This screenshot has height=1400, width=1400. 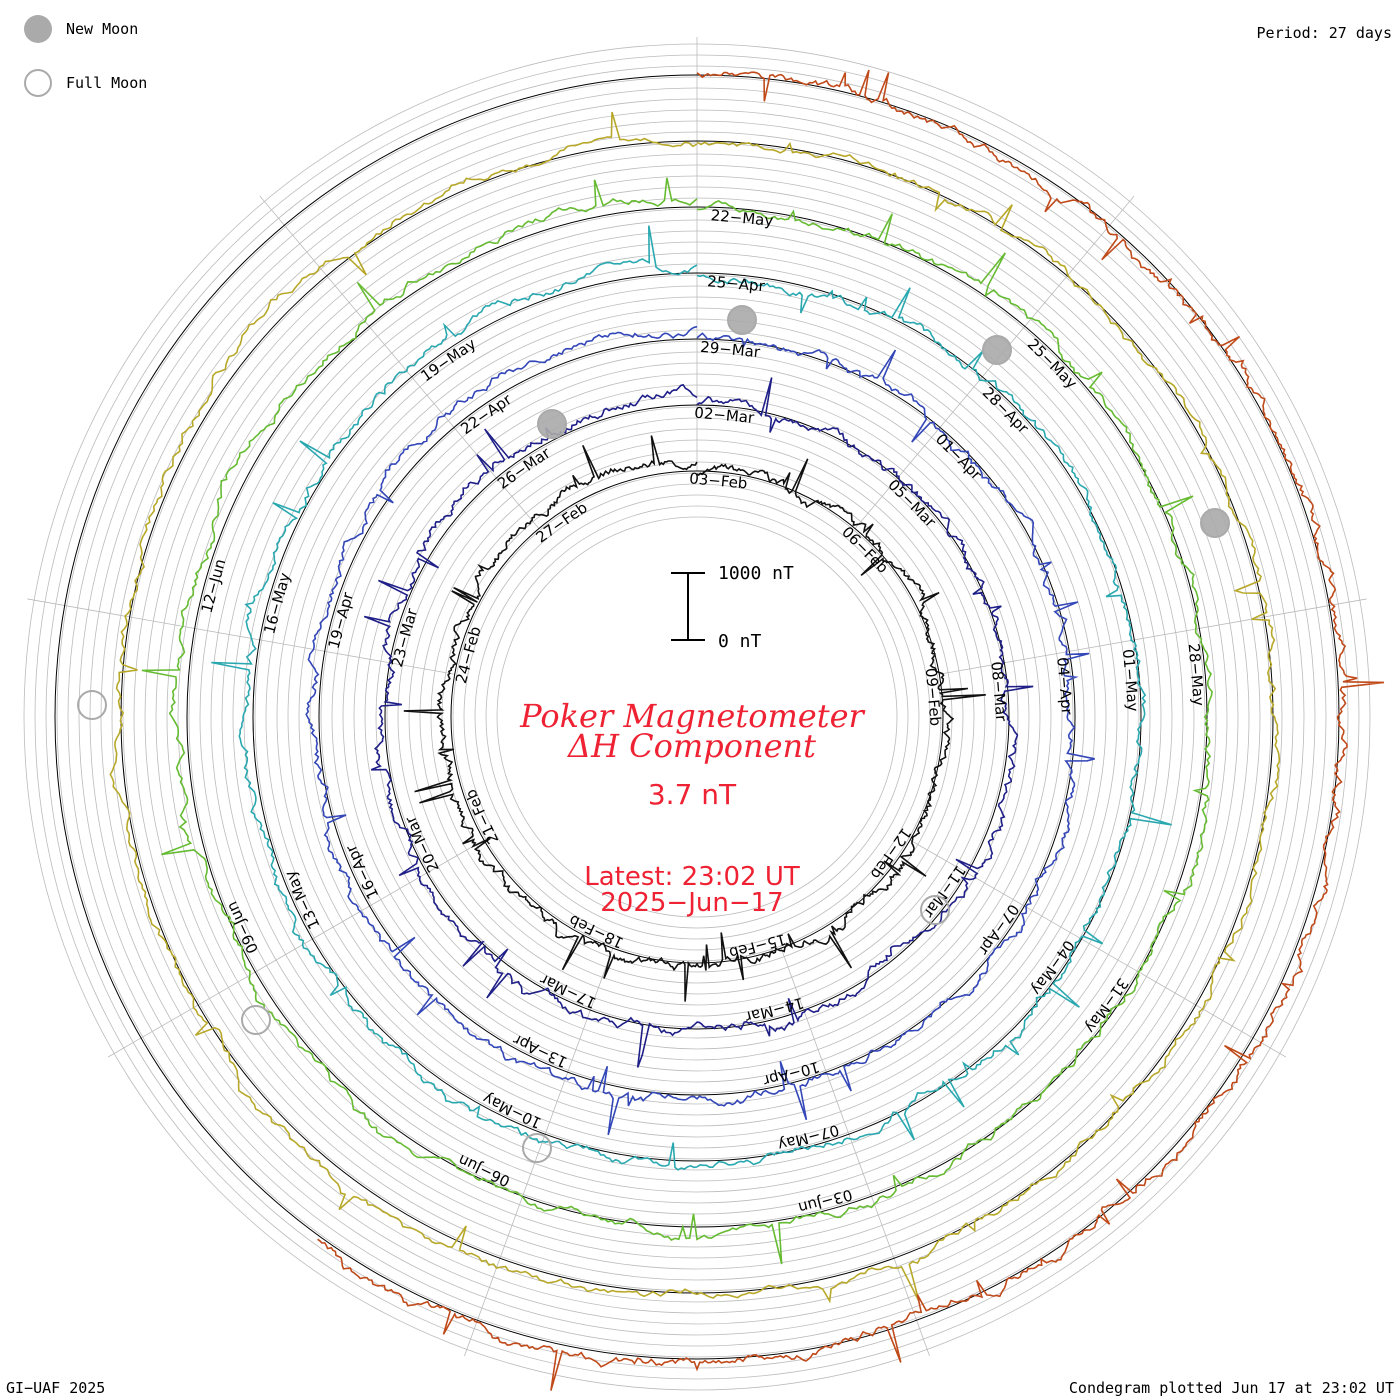 I want to click on scale-bottom-label: 0 nT, so click(x=740, y=641).